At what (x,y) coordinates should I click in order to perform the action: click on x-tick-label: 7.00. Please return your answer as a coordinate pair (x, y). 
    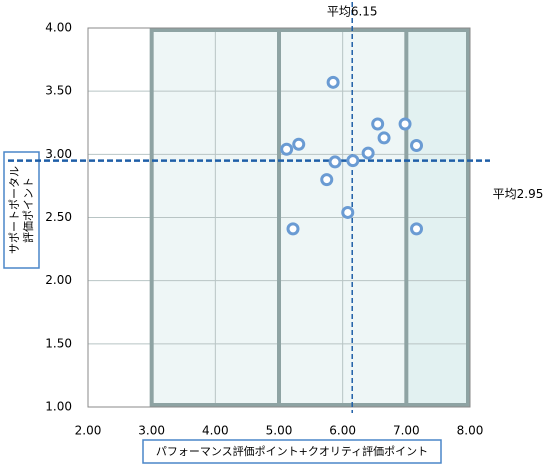
    Looking at the image, I should click on (406, 431).